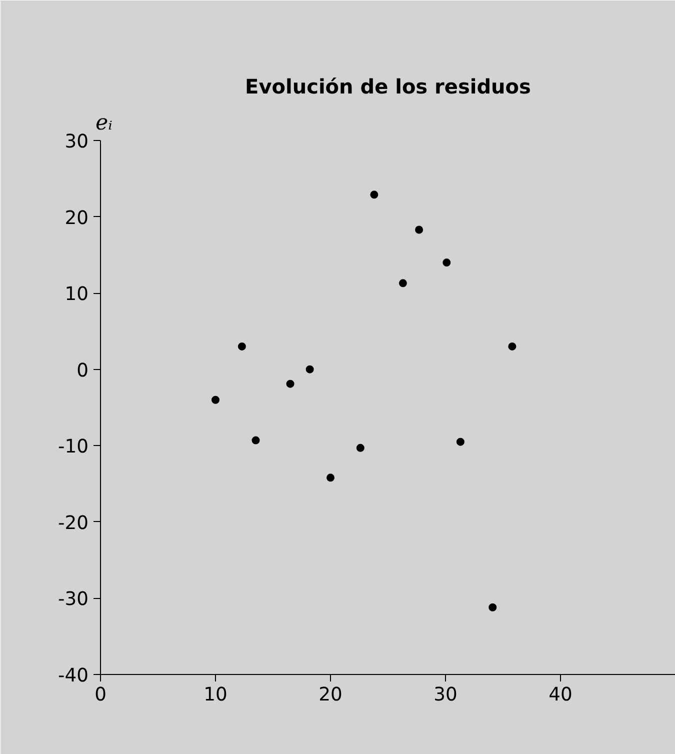 Image resolution: width=675 pixels, height=754 pixels. I want to click on y-tick-label: -30, so click(73, 599).